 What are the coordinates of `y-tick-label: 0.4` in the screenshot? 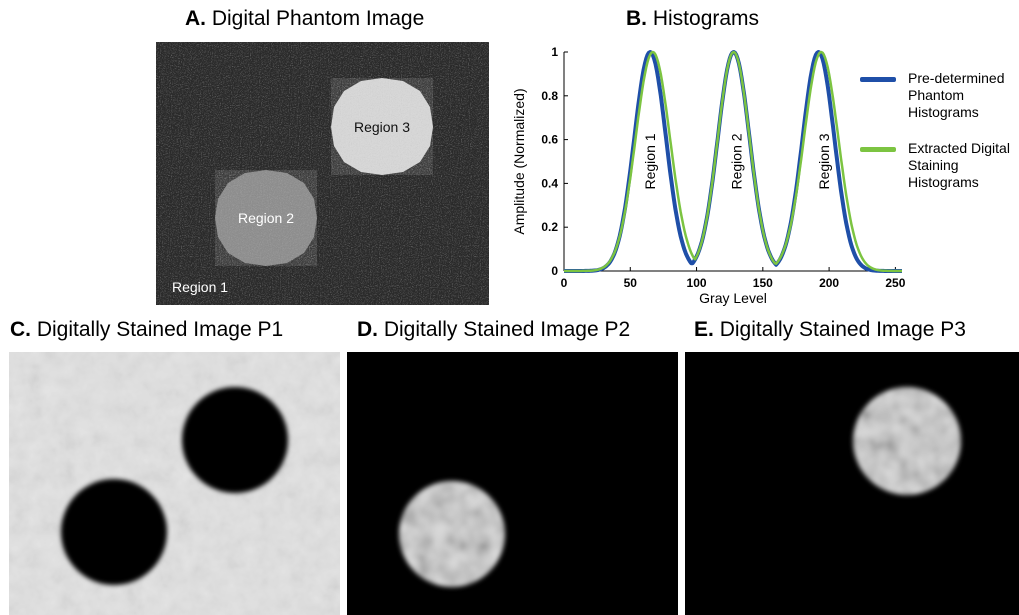 It's located at (549, 183).